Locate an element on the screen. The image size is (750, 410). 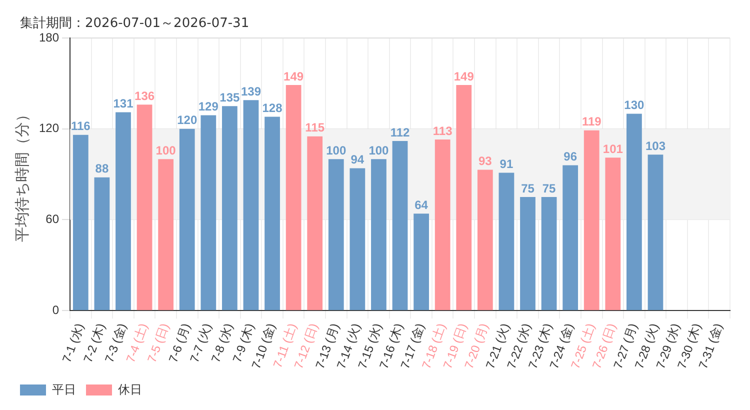
data-label: 115 is located at coordinates (315, 127).